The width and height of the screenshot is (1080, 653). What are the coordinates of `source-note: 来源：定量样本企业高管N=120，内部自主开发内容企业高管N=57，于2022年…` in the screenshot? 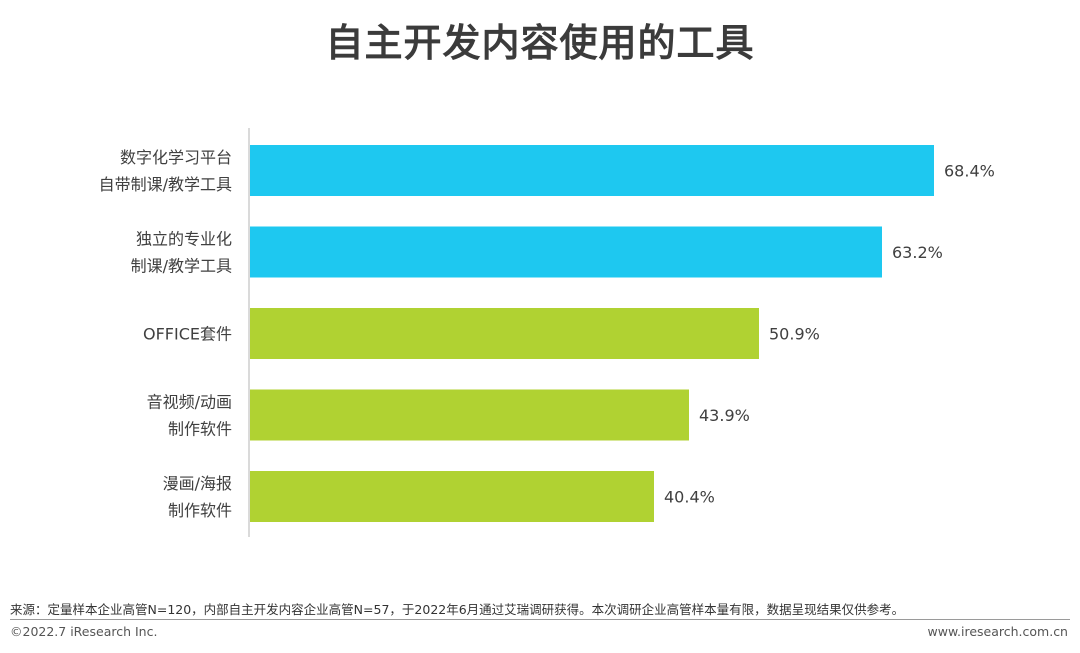 It's located at (457, 609).